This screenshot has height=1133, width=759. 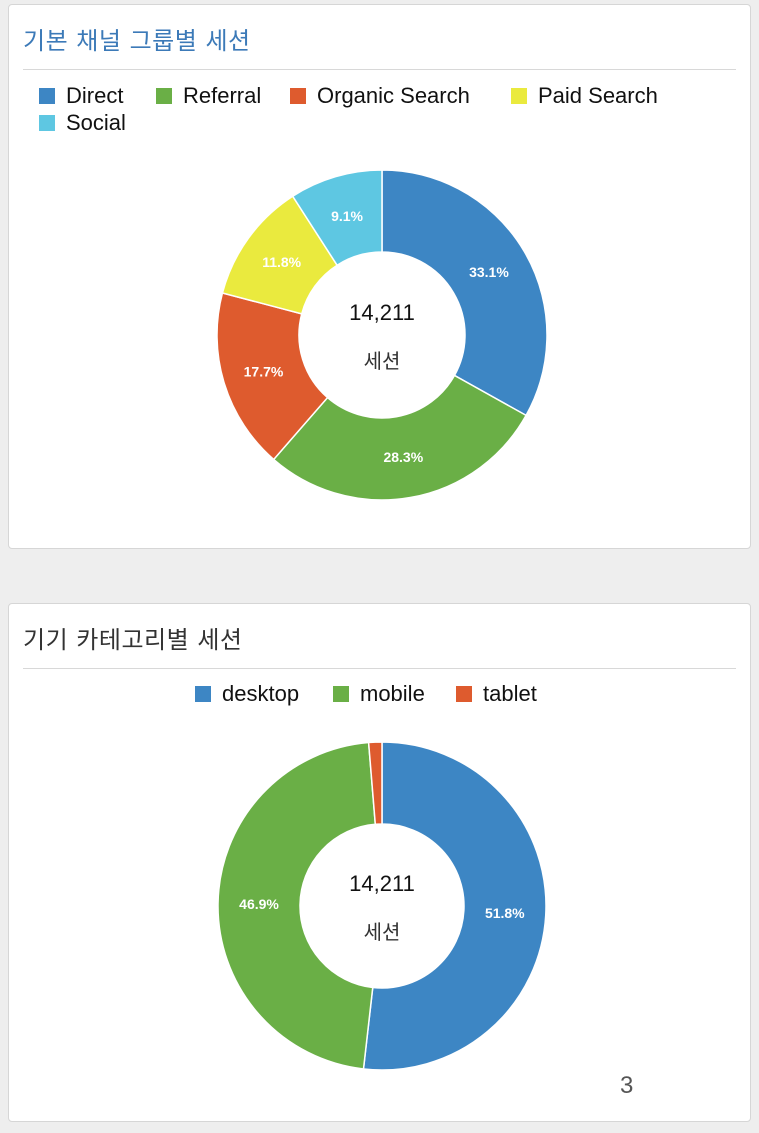 I want to click on legend-label: Direct, so click(x=95, y=95).